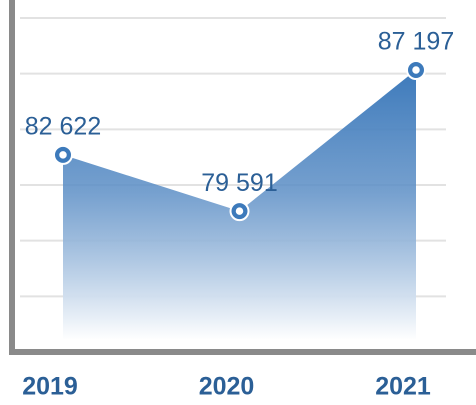  I want to click on x-tick-label: 2019, so click(50, 387).